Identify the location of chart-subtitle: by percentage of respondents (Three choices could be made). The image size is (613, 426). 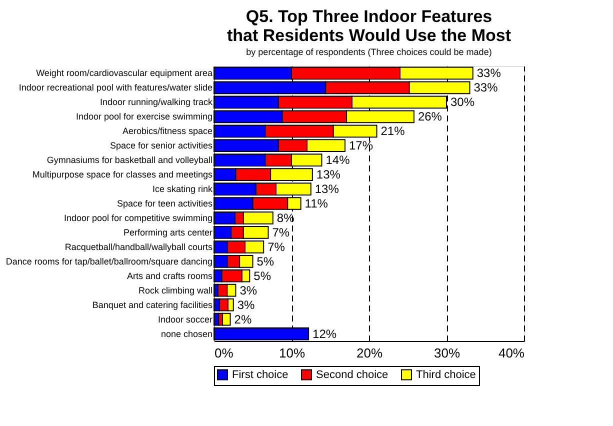
(369, 52).